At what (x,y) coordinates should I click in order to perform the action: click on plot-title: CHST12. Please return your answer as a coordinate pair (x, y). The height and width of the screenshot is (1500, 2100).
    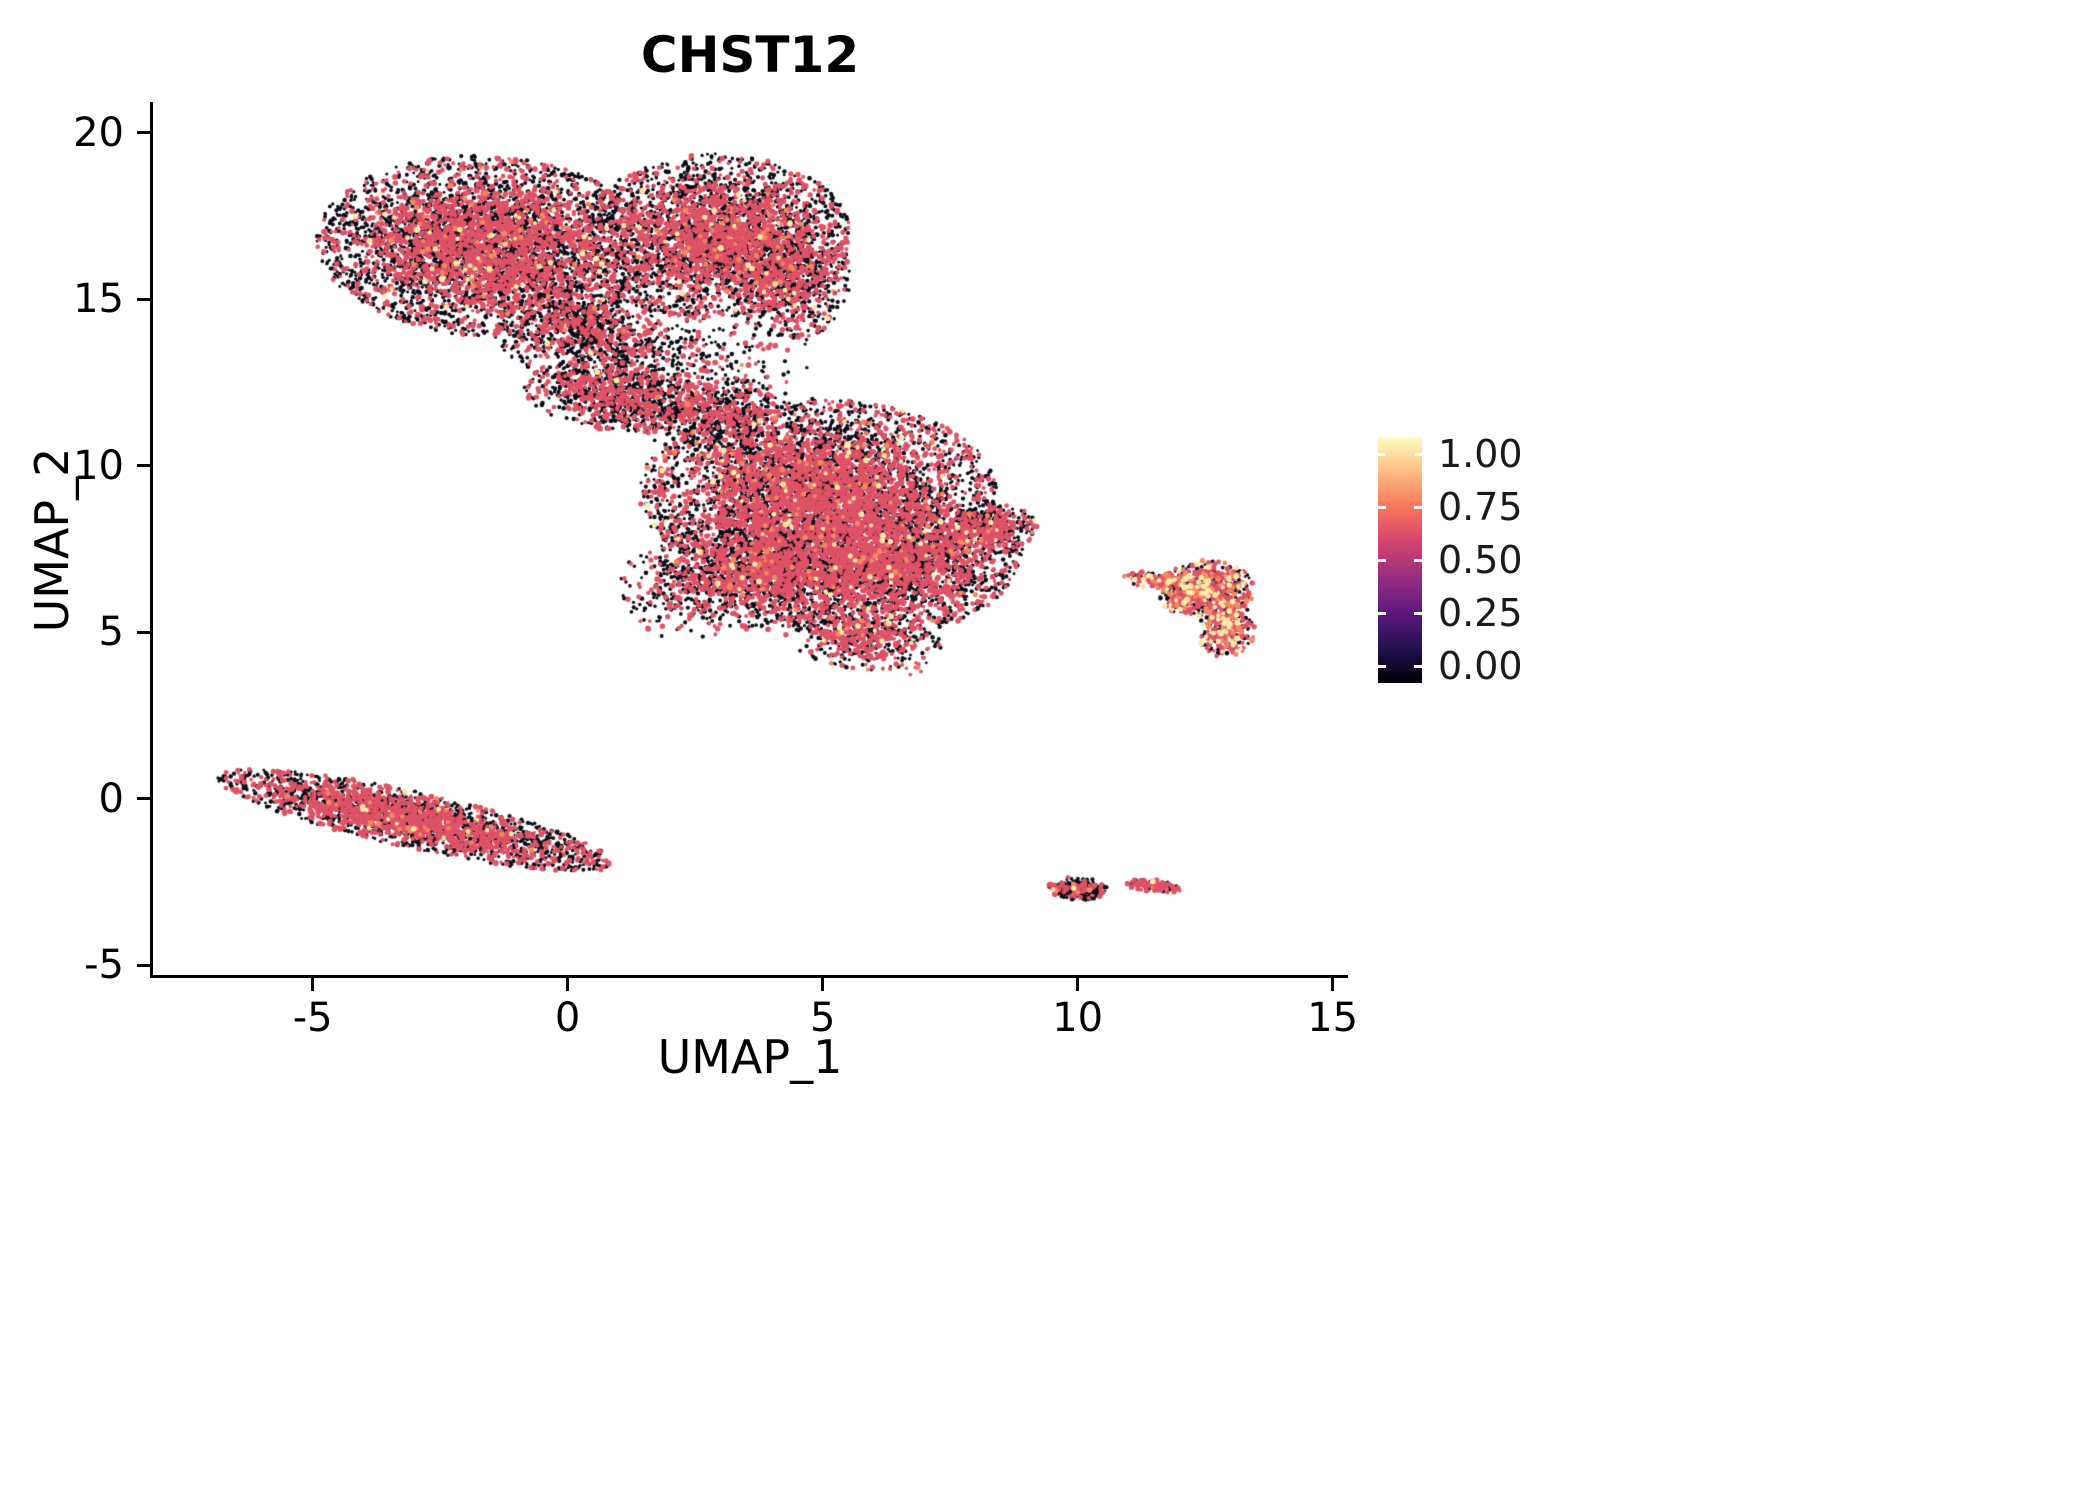
    Looking at the image, I should click on (750, 55).